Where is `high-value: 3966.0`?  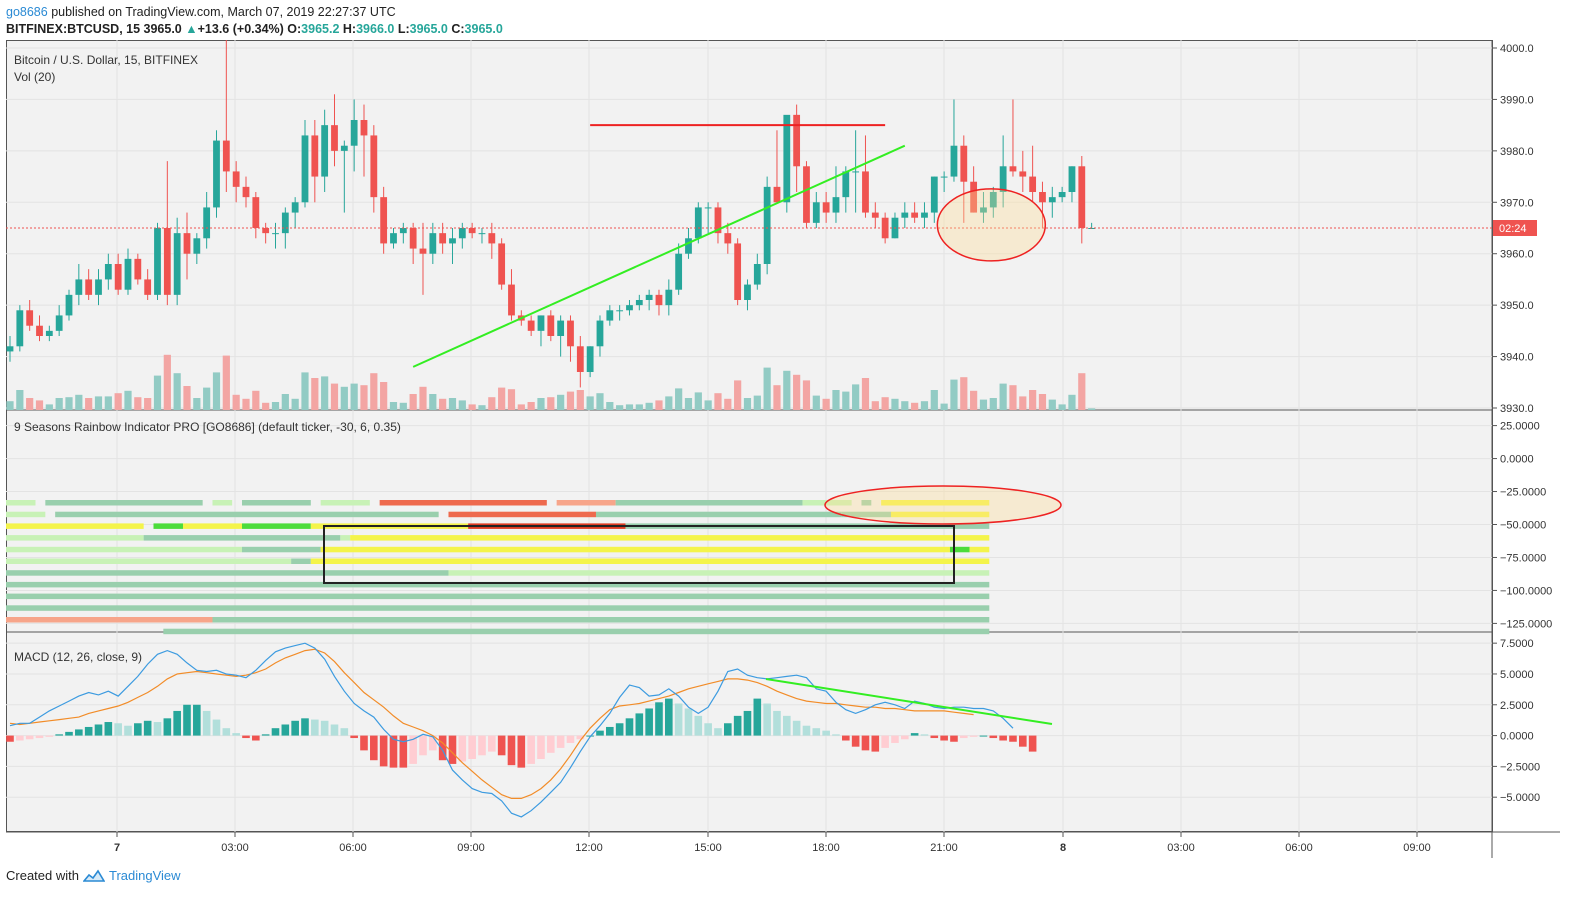 high-value: 3966.0 is located at coordinates (375, 29).